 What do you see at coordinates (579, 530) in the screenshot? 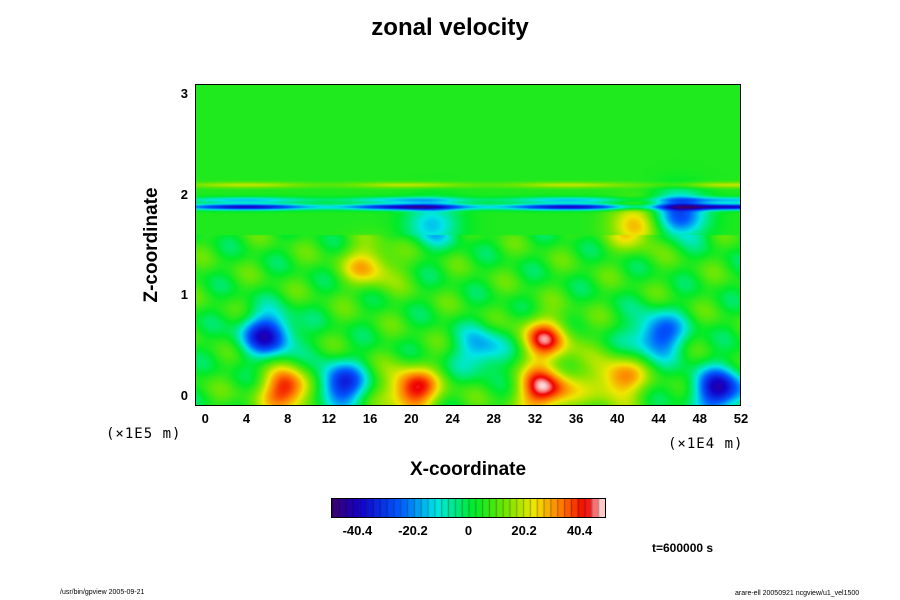
I see `colorbar-tick-label: 40.4` at bounding box center [579, 530].